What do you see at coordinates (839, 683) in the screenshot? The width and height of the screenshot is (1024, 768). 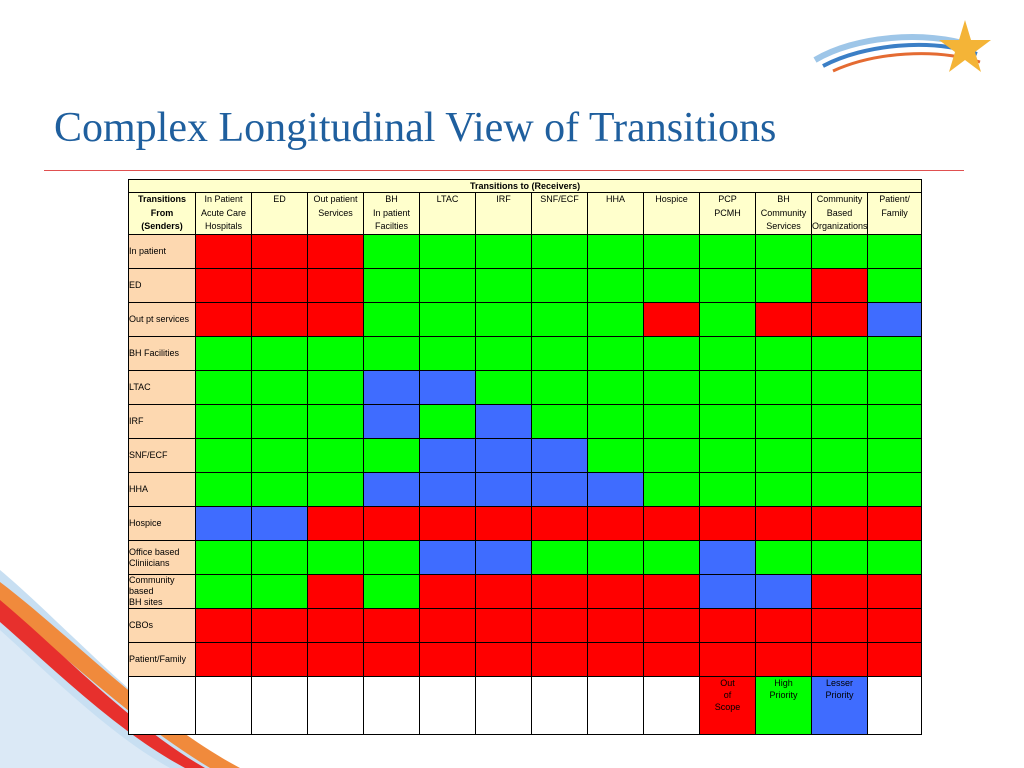 I see `legend-label-line: Lesser` at bounding box center [839, 683].